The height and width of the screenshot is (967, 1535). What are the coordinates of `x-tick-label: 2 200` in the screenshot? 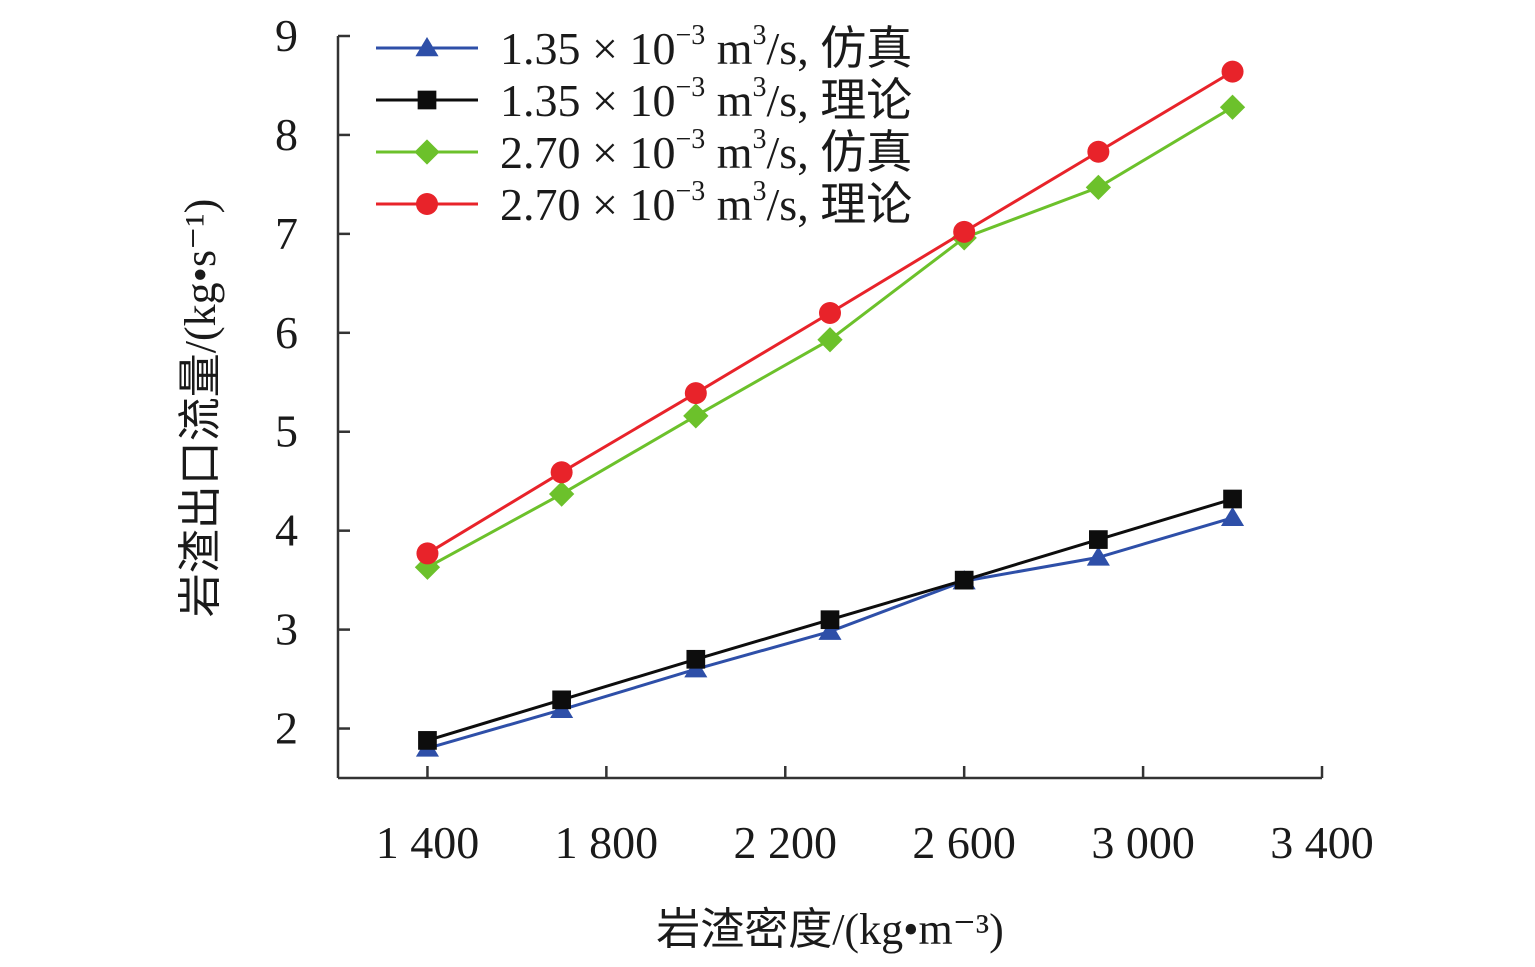 It's located at (786, 842).